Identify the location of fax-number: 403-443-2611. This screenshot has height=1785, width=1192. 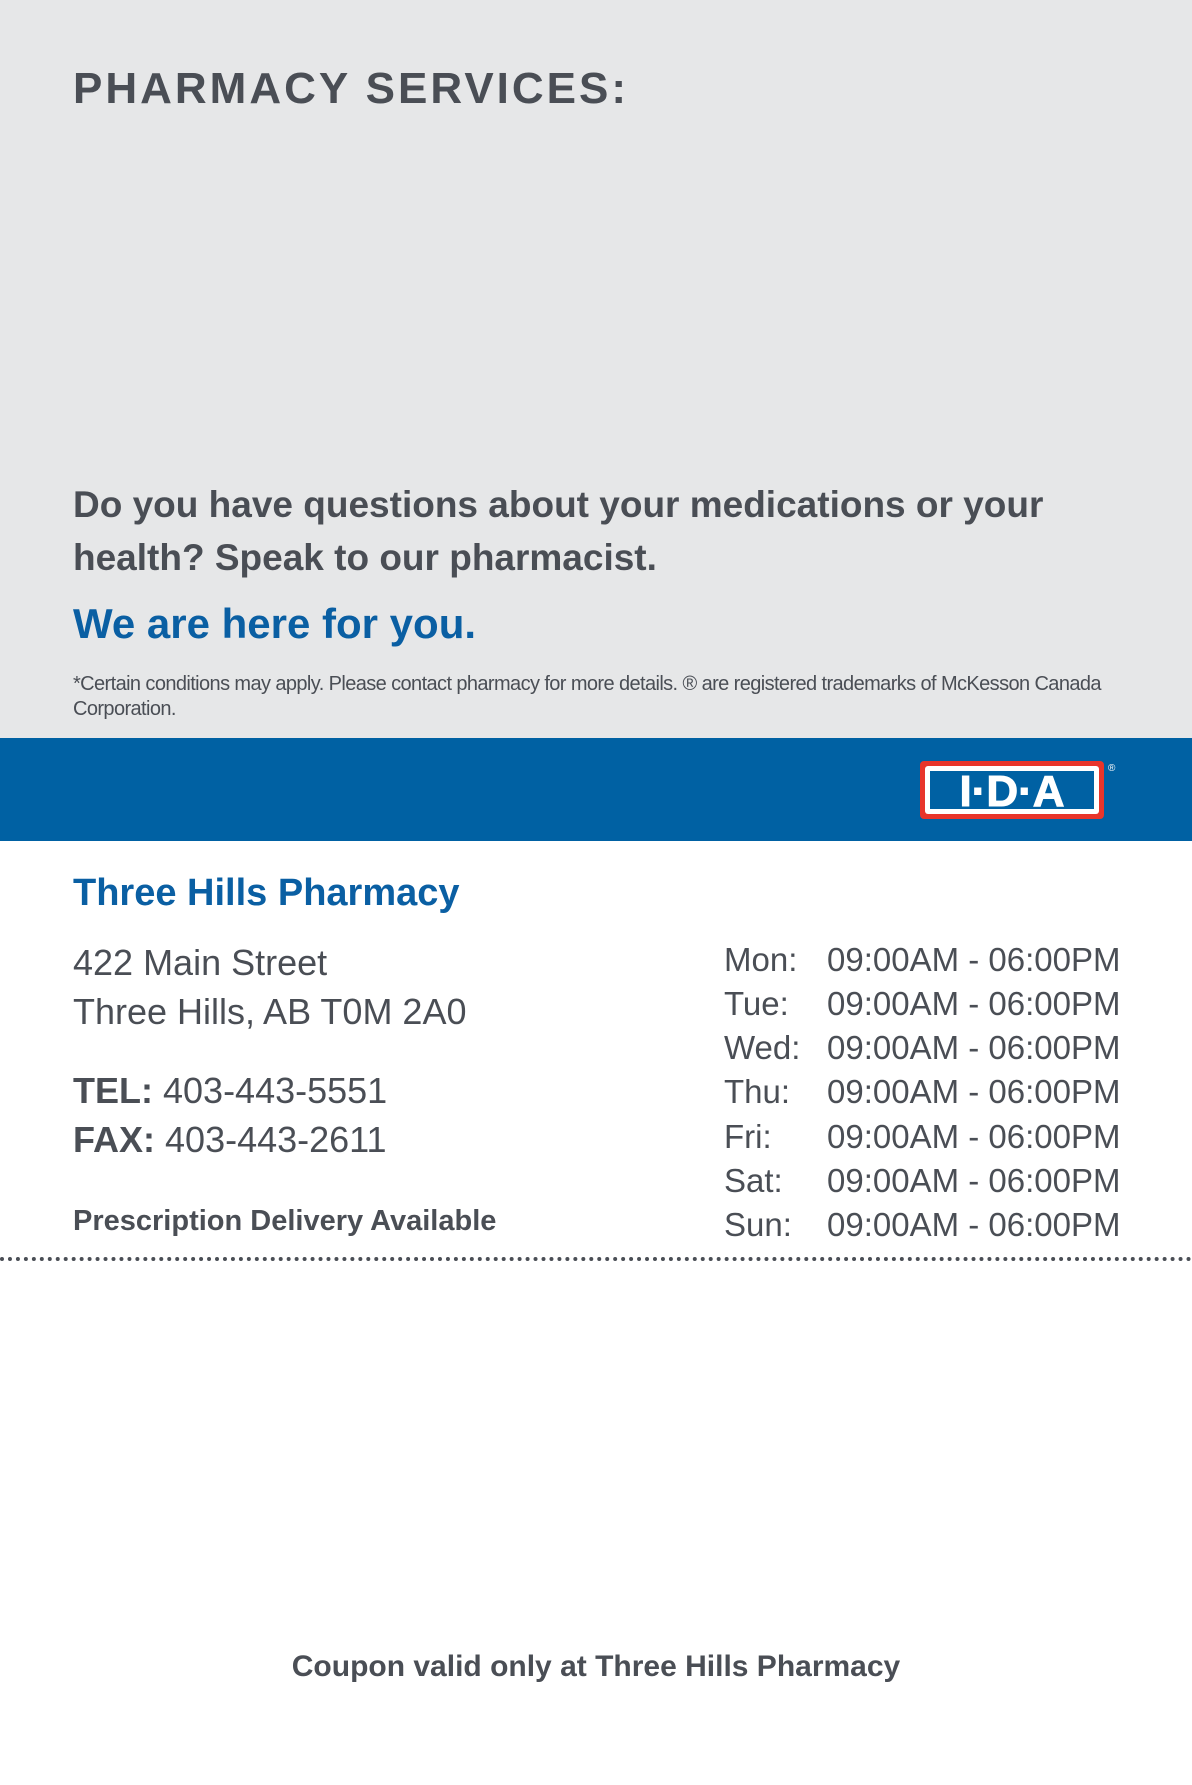
(276, 1139).